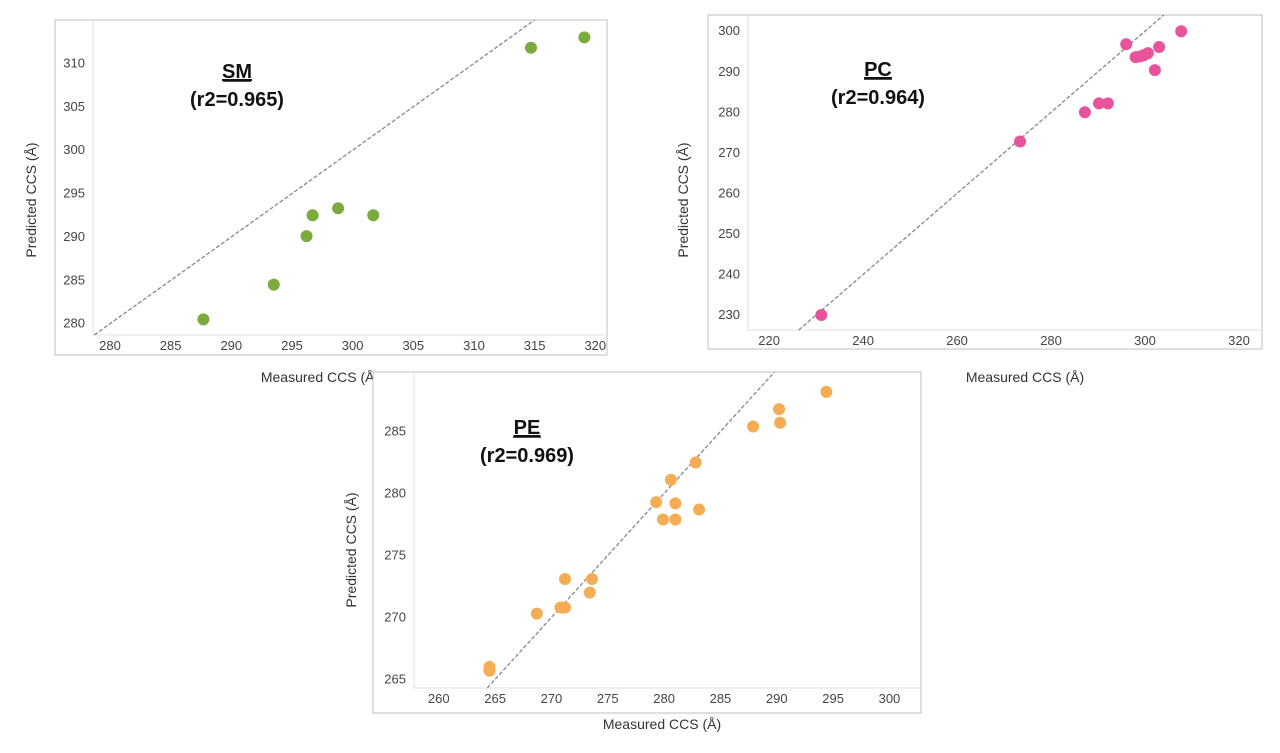 The height and width of the screenshot is (753, 1280). Describe the element at coordinates (608, 698) in the screenshot. I see `x-tick-label: 275` at that location.